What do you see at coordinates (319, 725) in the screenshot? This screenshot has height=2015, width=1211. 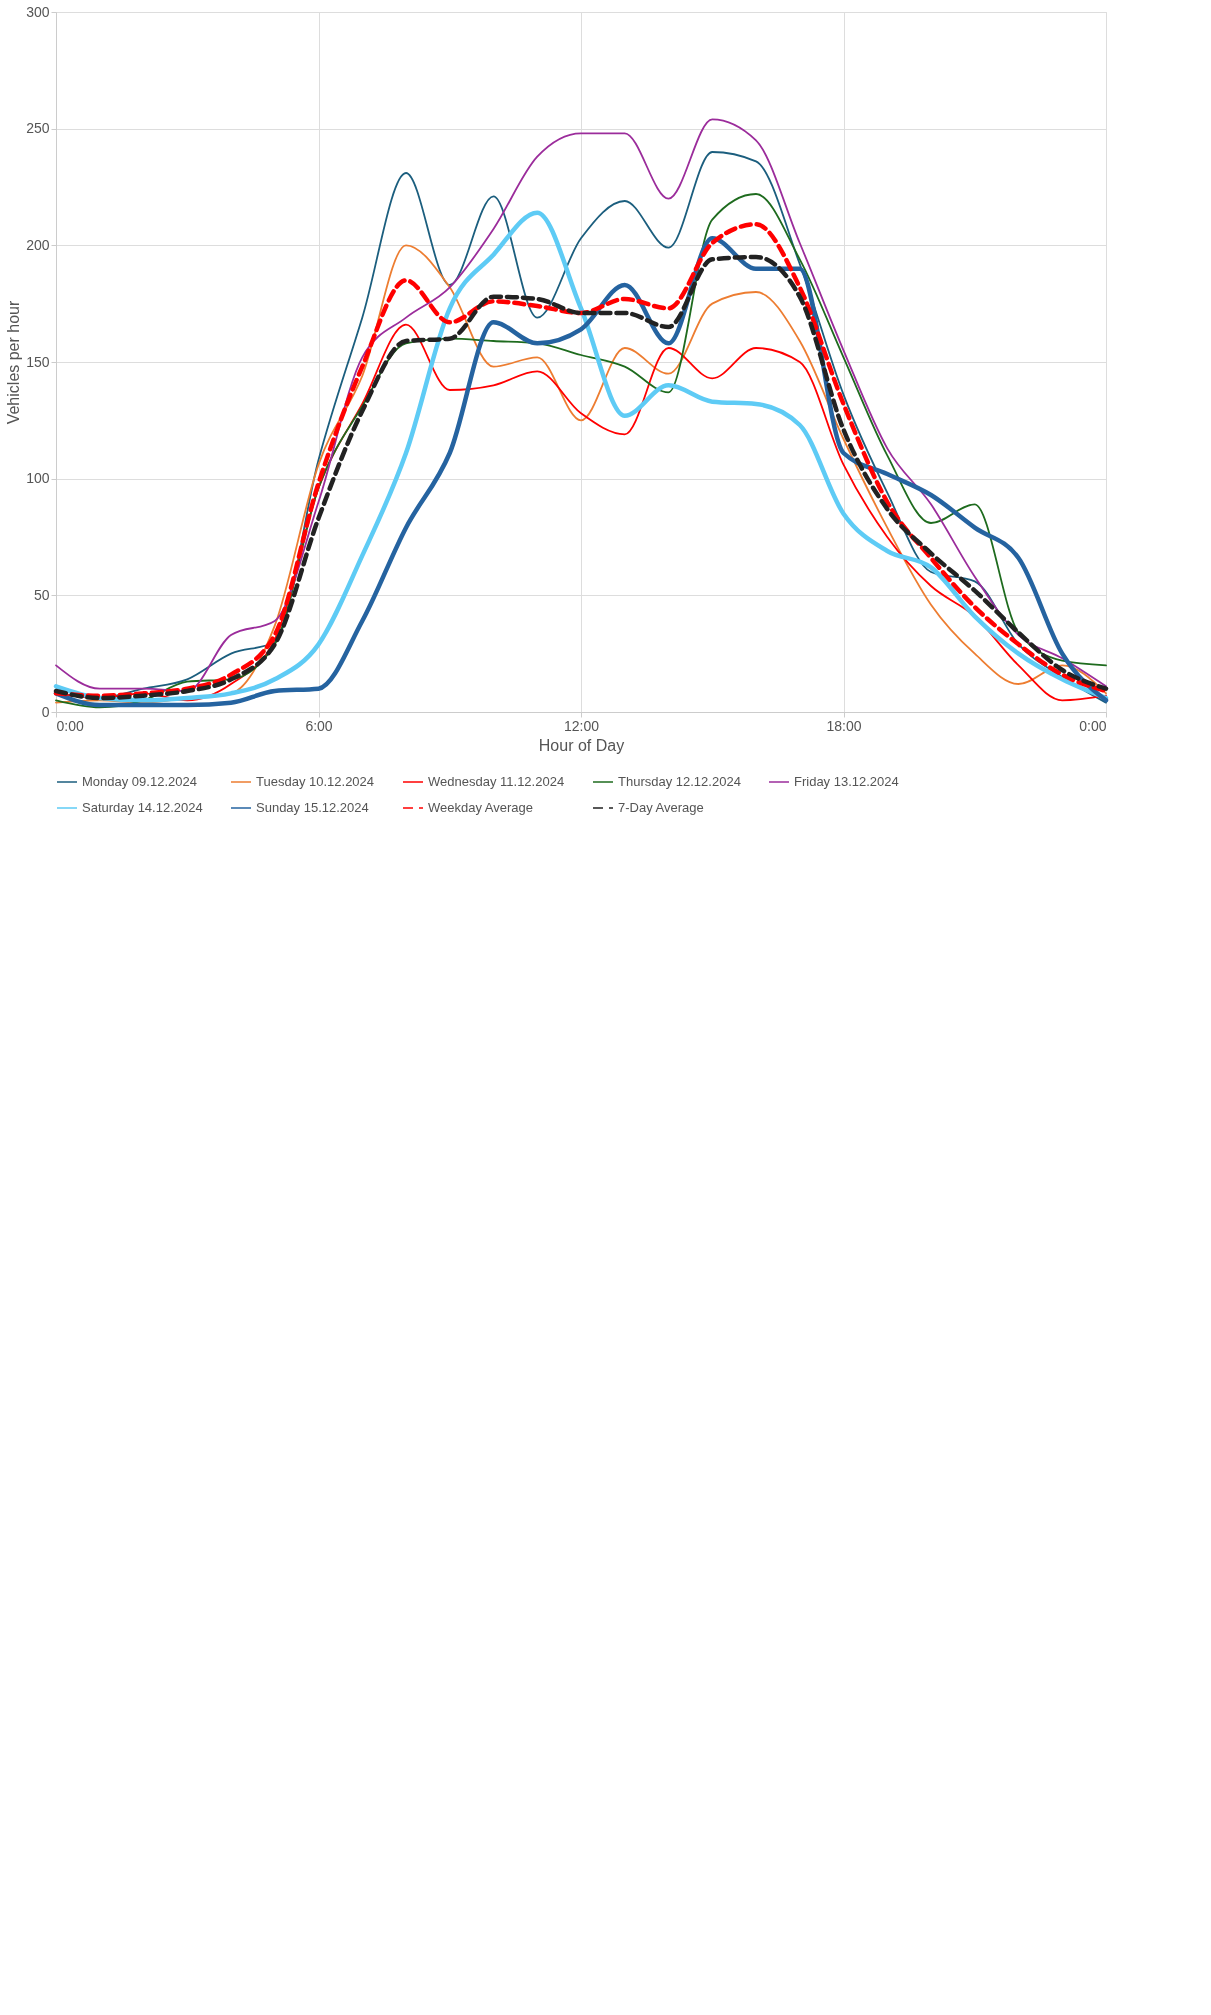 I see `x-tick-label: 6:00` at bounding box center [319, 725].